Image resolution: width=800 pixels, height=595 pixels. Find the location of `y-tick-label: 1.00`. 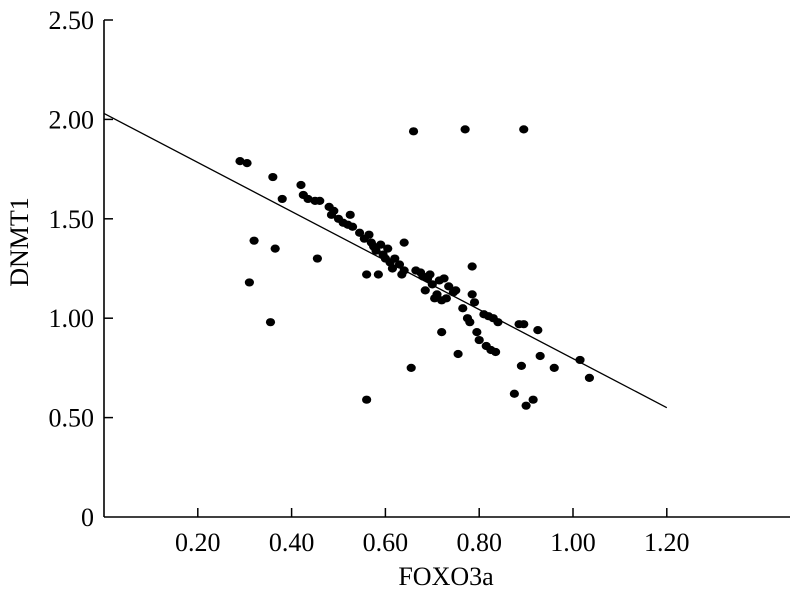

y-tick-label: 1.00 is located at coordinates (72, 318).